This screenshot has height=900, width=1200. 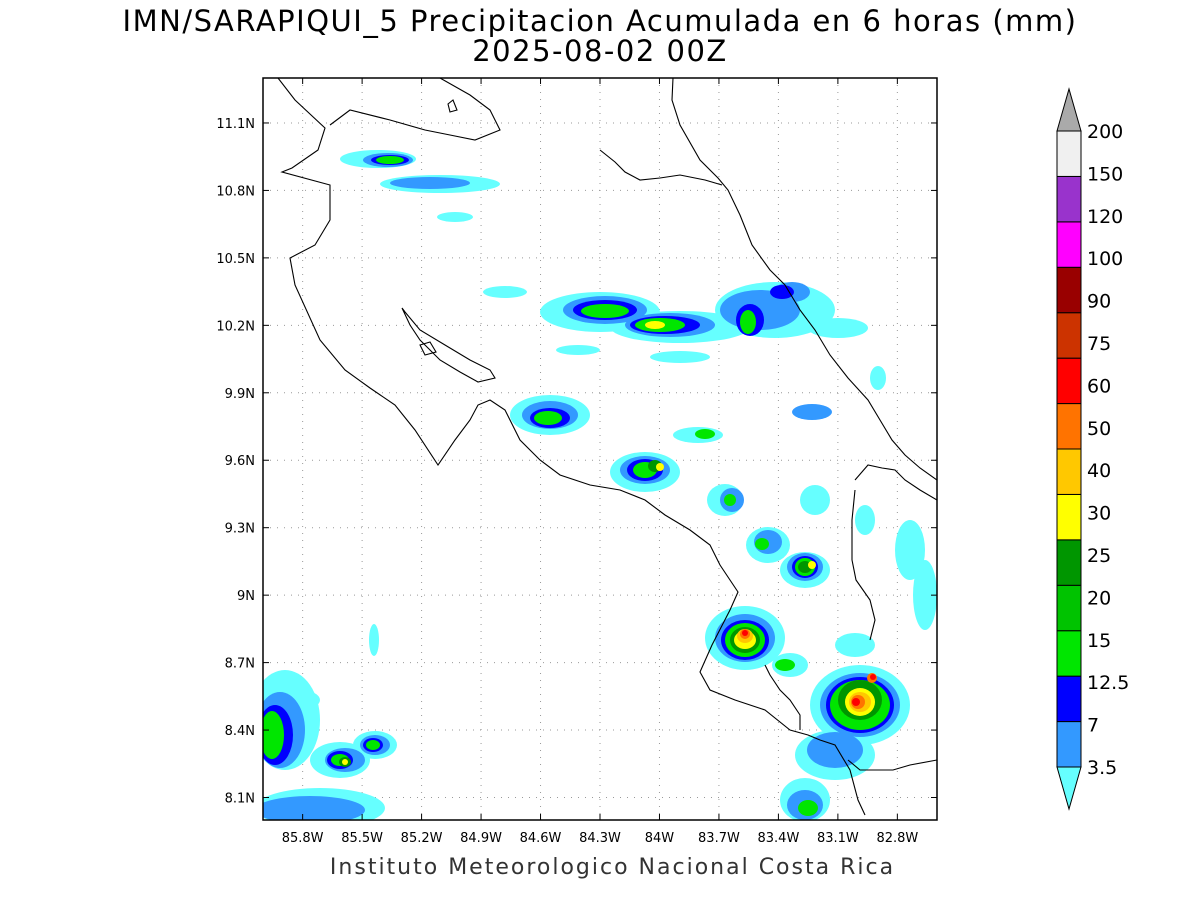 What do you see at coordinates (1102, 768) in the screenshot?
I see `colorbar-label: 3.5` at bounding box center [1102, 768].